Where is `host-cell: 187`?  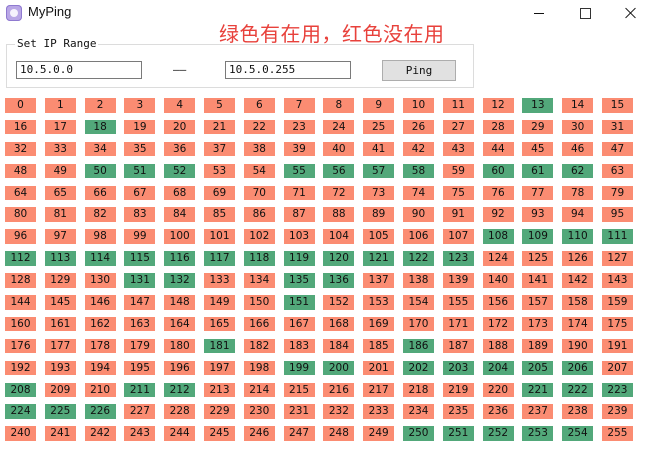
host-cell: 187 is located at coordinates (458, 346).